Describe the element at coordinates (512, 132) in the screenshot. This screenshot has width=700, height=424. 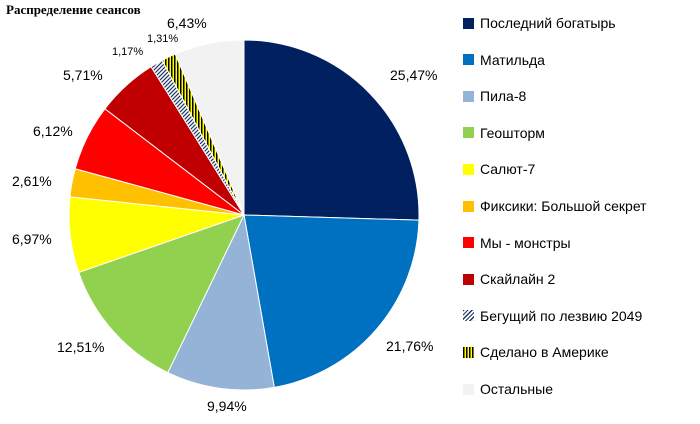
I see `legend-label: Геошторм` at that location.